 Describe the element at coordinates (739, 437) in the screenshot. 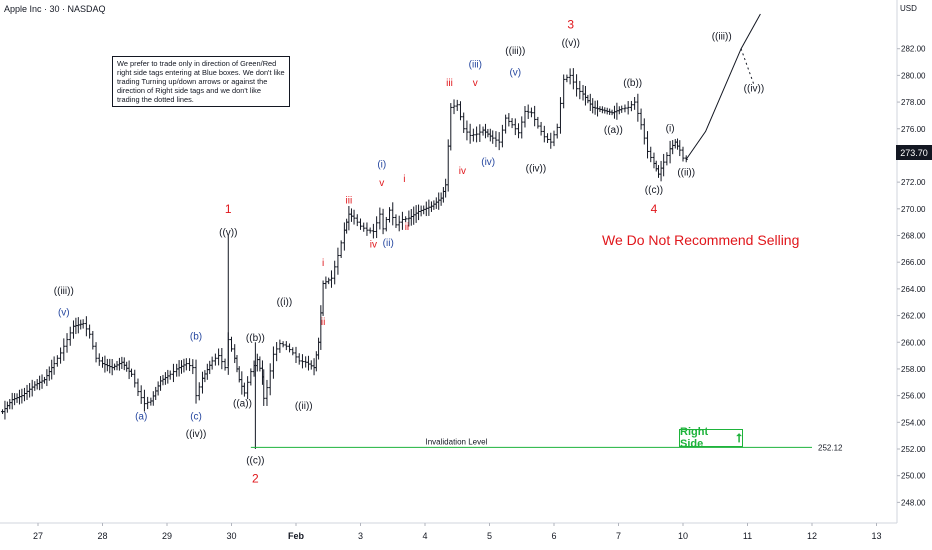

I see `up-arrow-icon: ⭡` at that location.